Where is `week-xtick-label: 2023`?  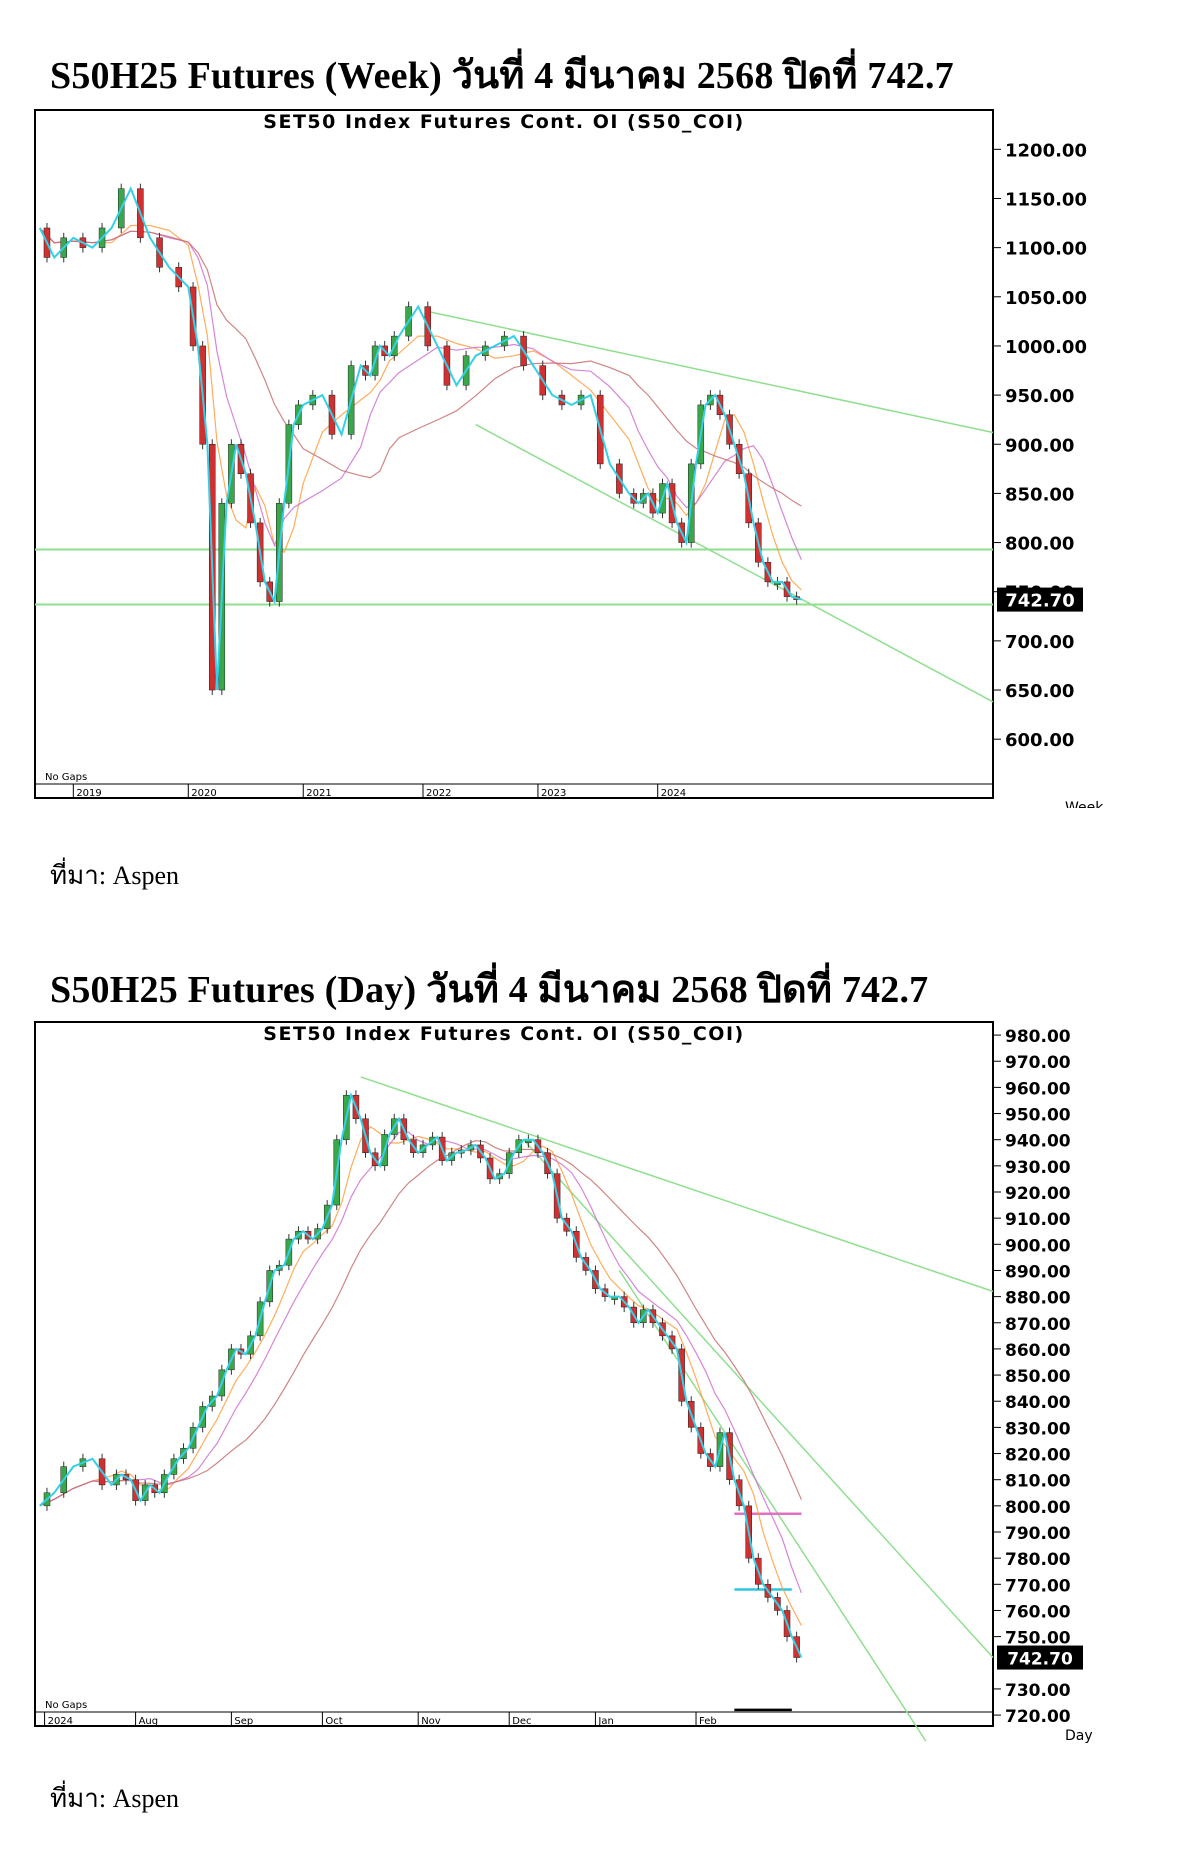
week-xtick-label: 2023 is located at coordinates (553, 793).